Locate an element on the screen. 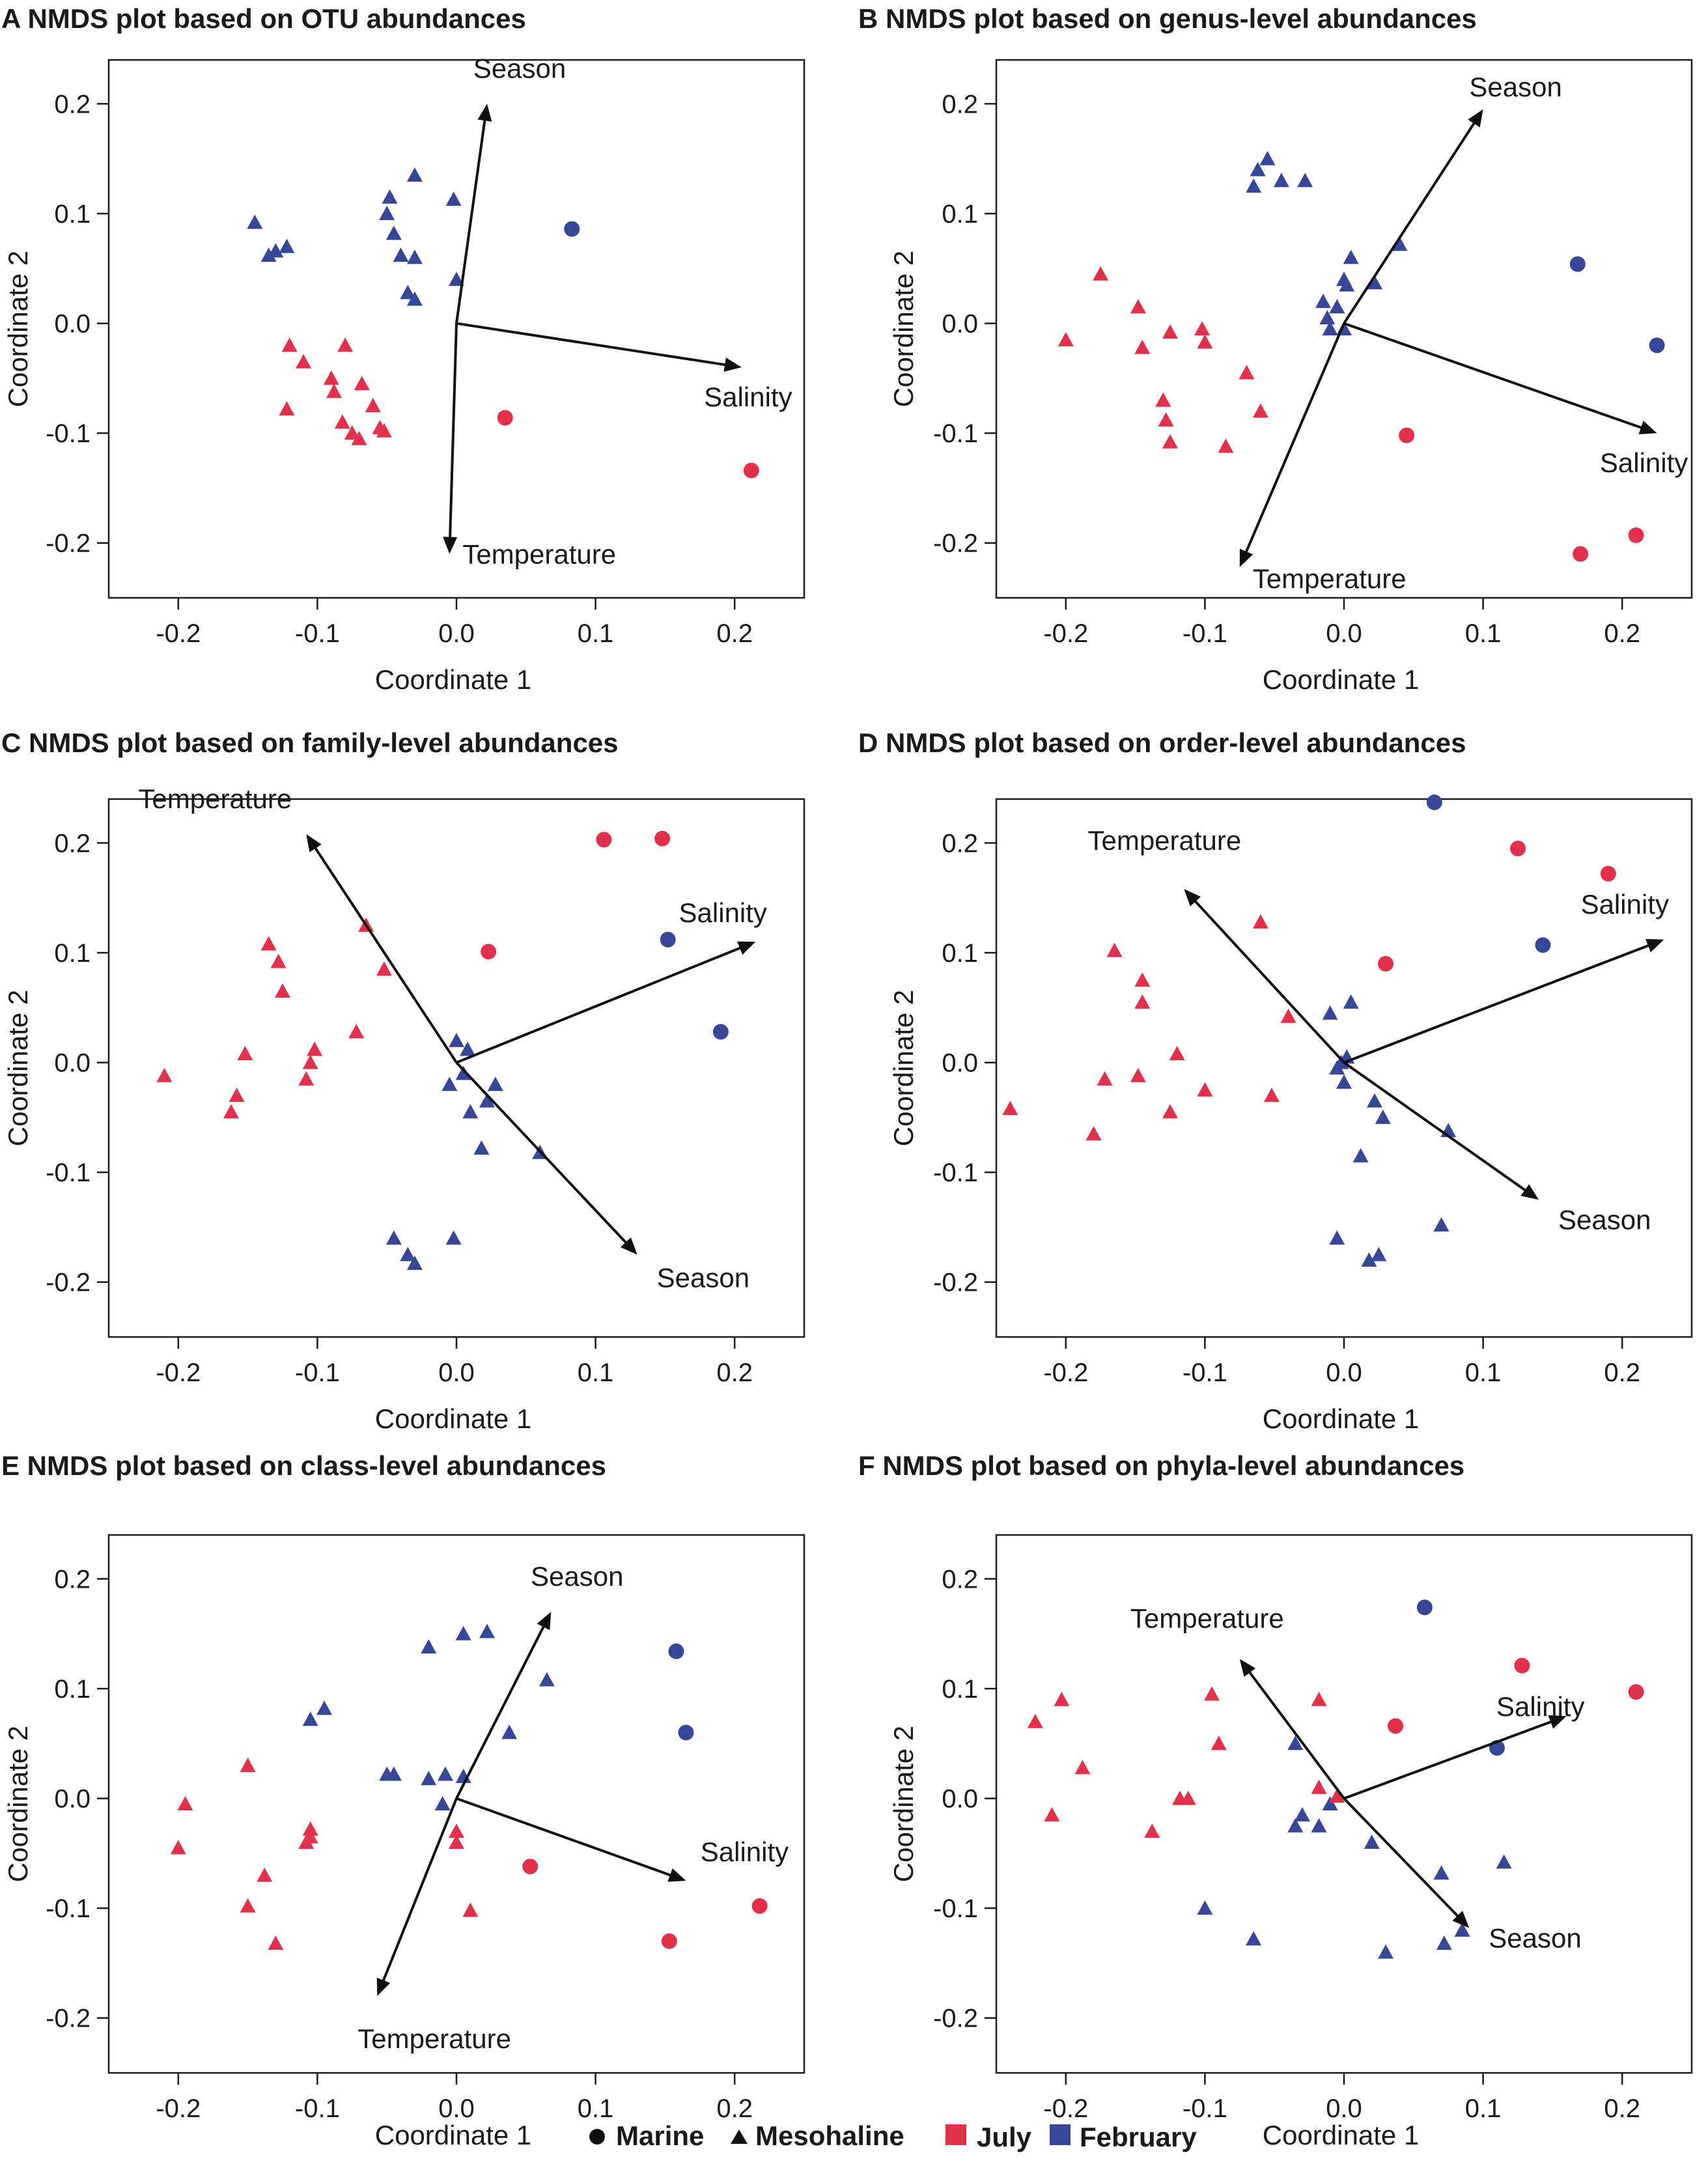 Image resolution: width=1708 pixels, height=2166 pixels. panel-a-x-tick-label: -0.1 is located at coordinates (317, 633).